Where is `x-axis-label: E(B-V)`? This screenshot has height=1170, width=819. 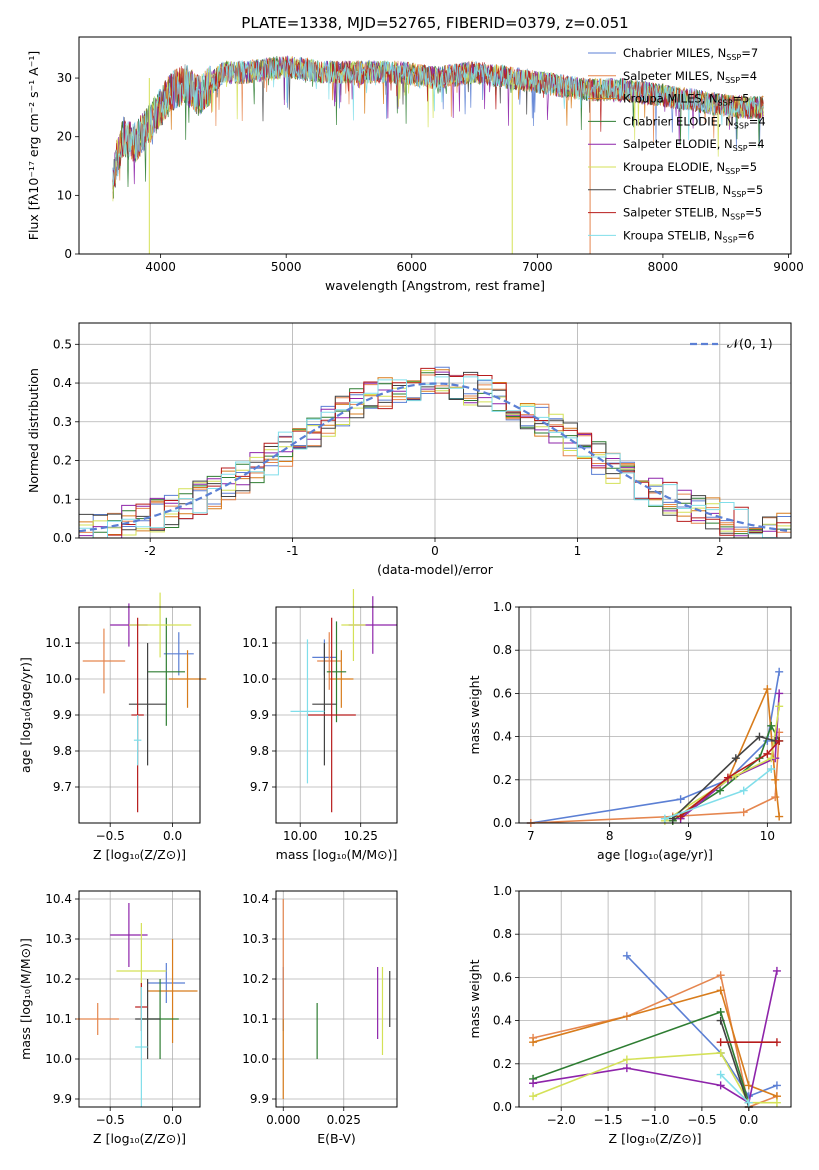 x-axis-label: E(B-V) is located at coordinates (336, 1138).